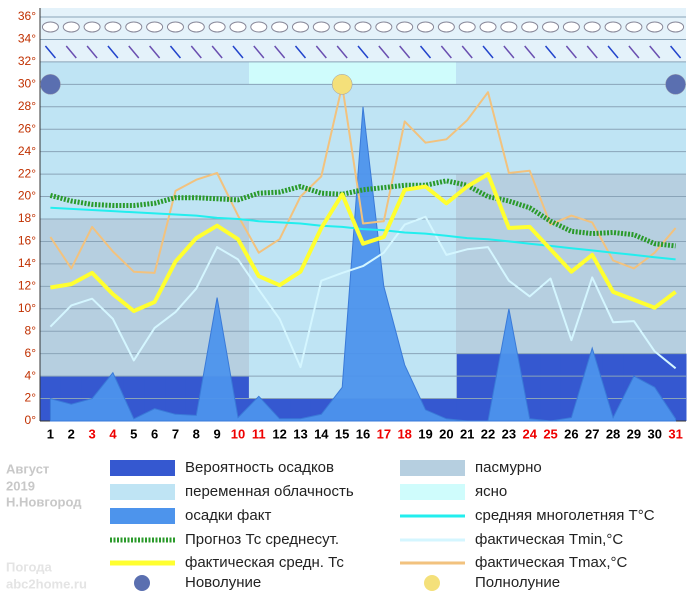  Describe the element at coordinates (259, 433) in the screenshot. I see `x-tick-label: 11` at that location.